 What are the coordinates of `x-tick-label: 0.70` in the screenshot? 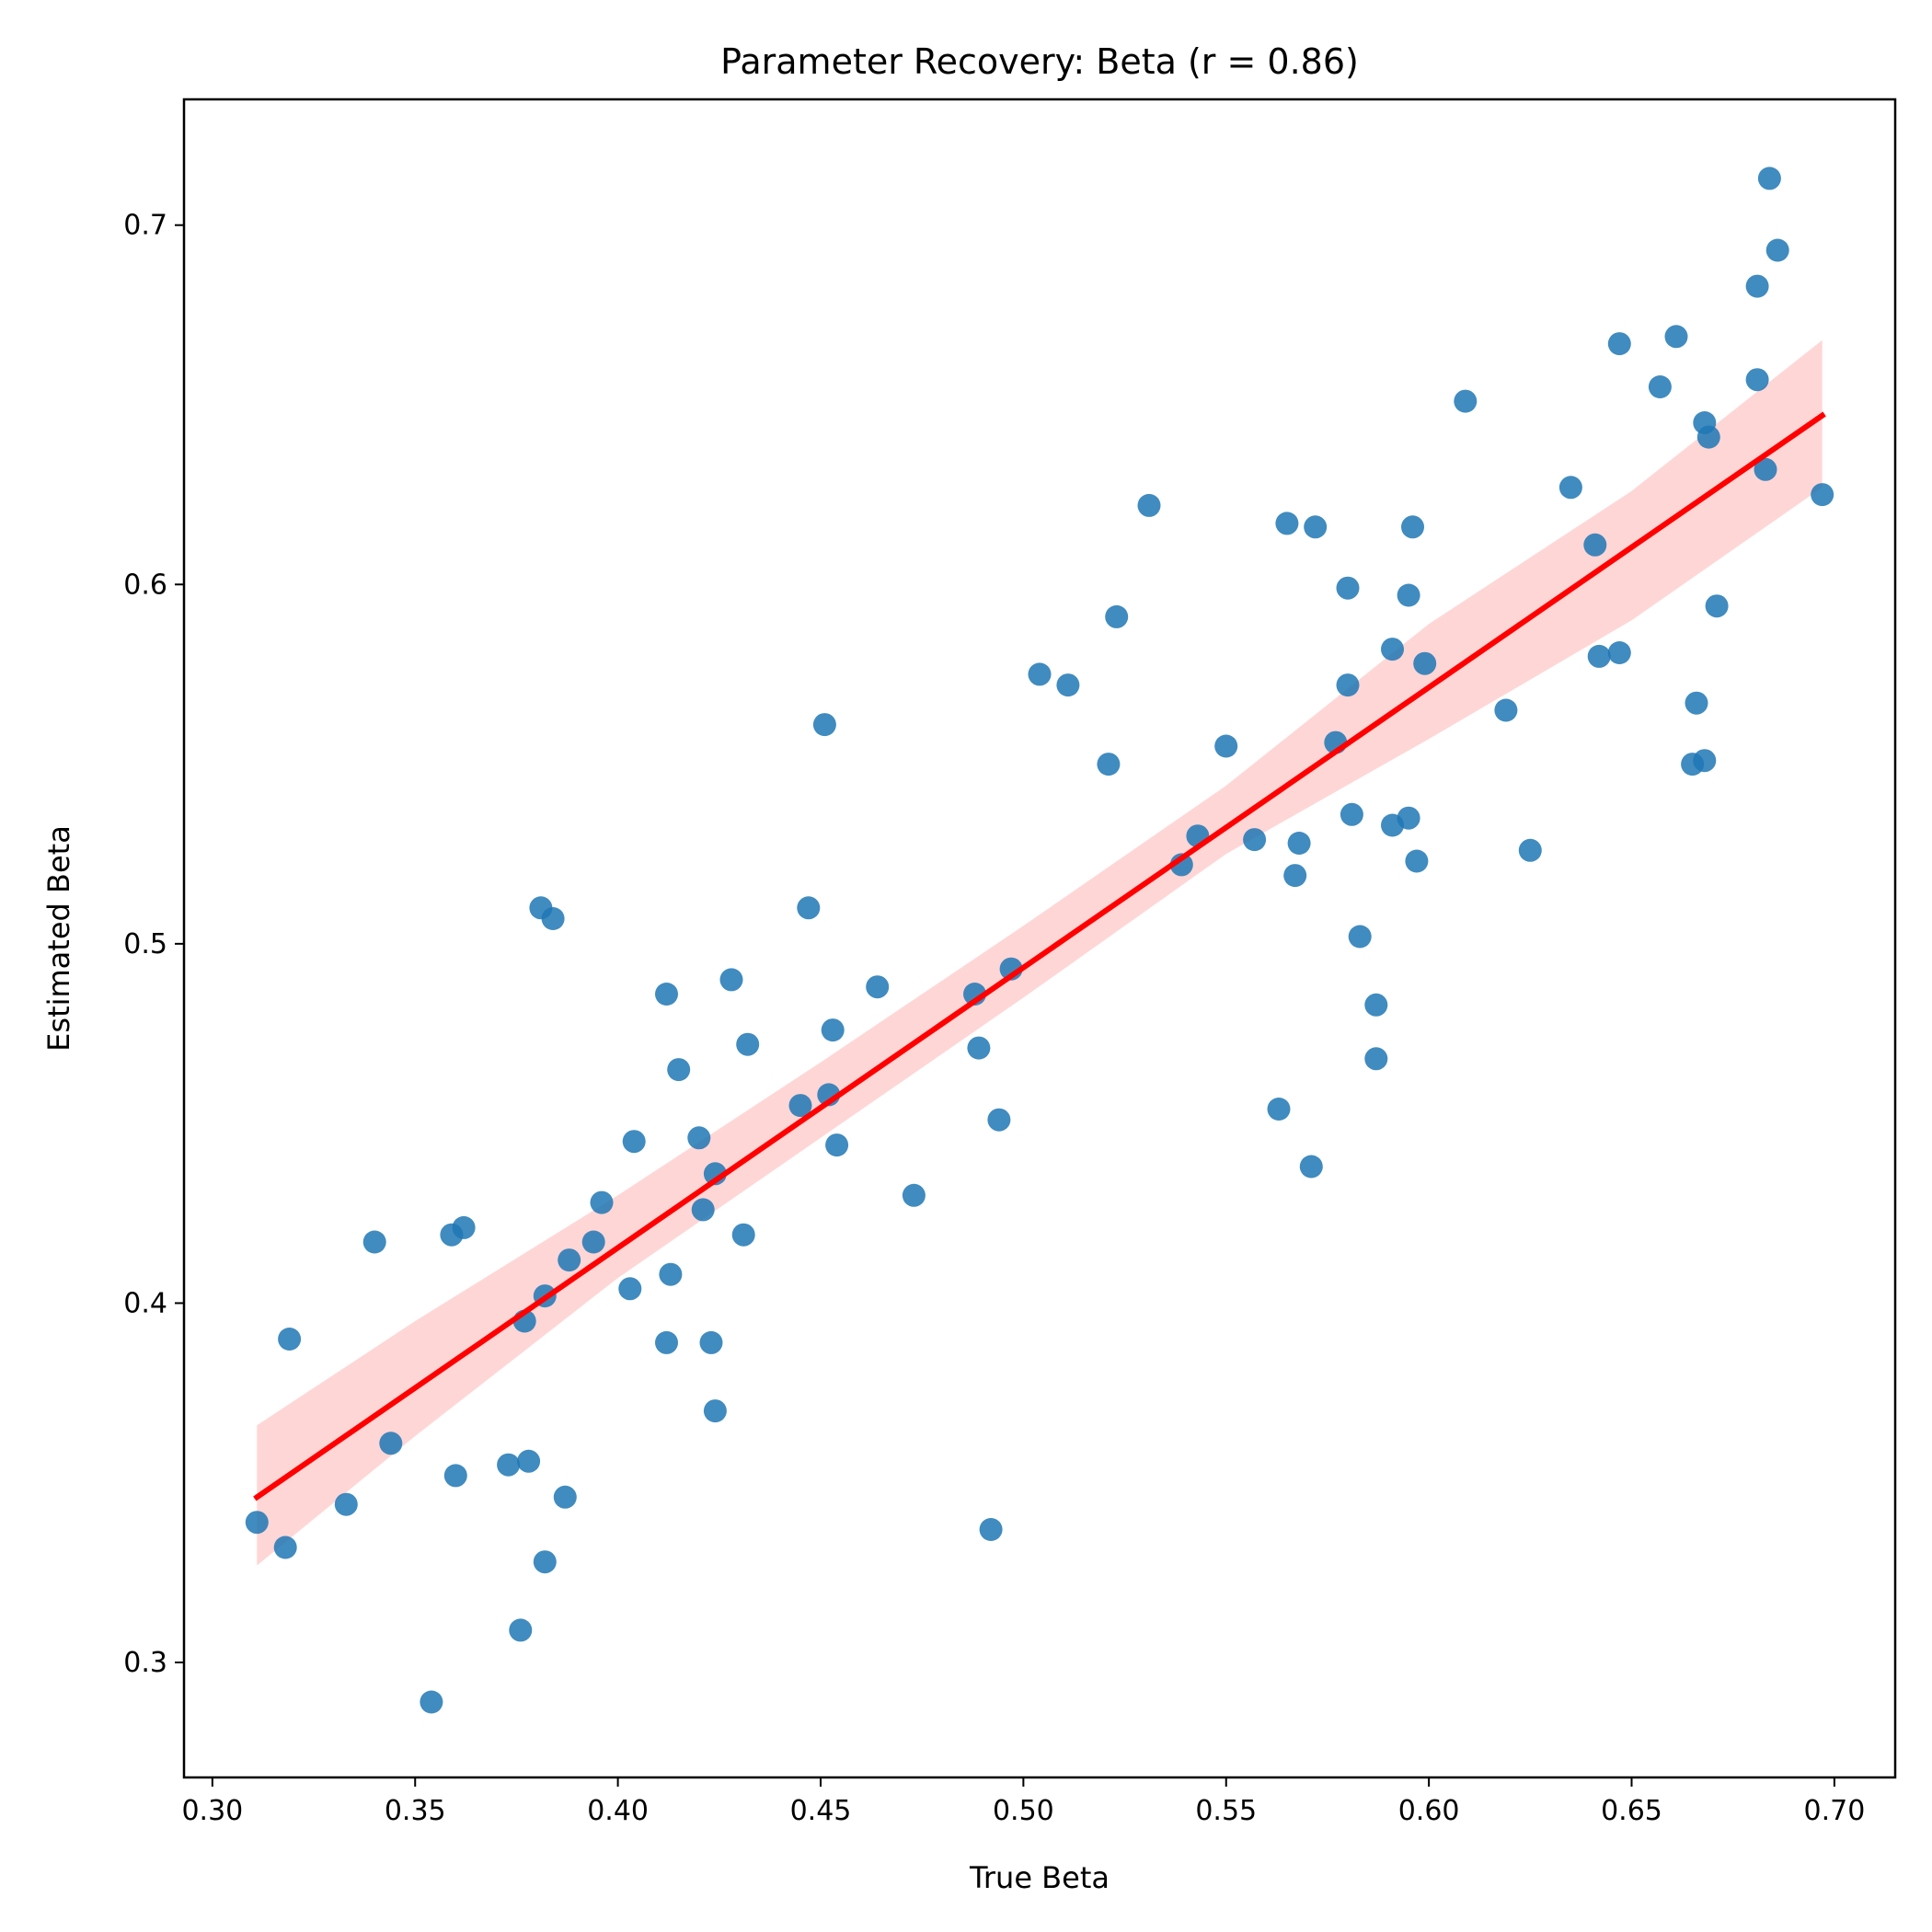 It's located at (1834, 1811).